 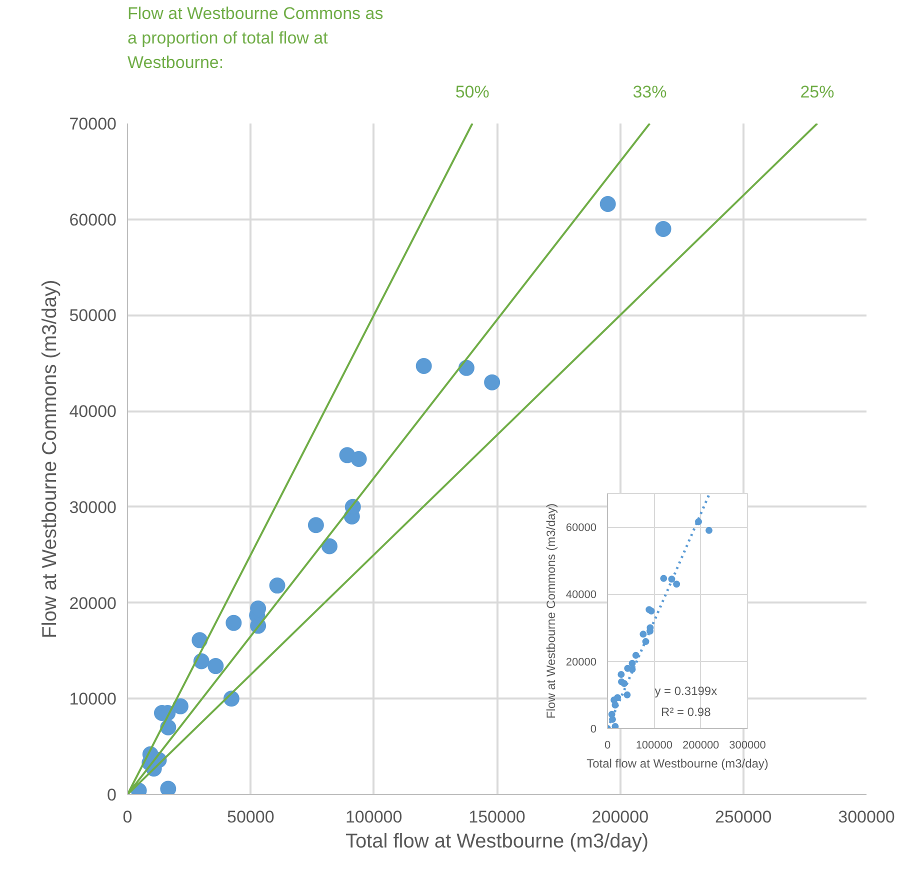 I want to click on text: Flow at Westbourne Commons as a proportion of total flow at Westbourne:, so click(x=256, y=38).